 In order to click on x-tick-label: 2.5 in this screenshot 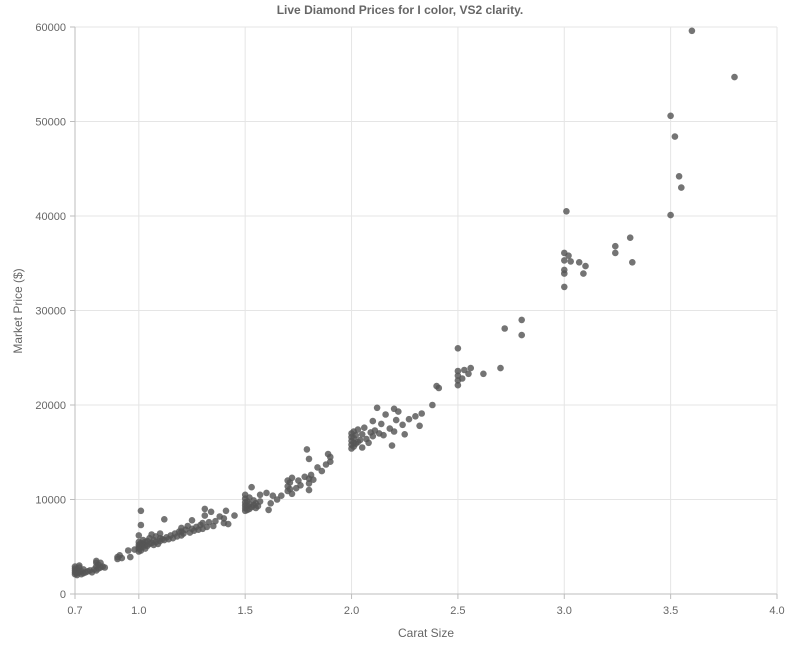, I will do `click(457, 611)`.